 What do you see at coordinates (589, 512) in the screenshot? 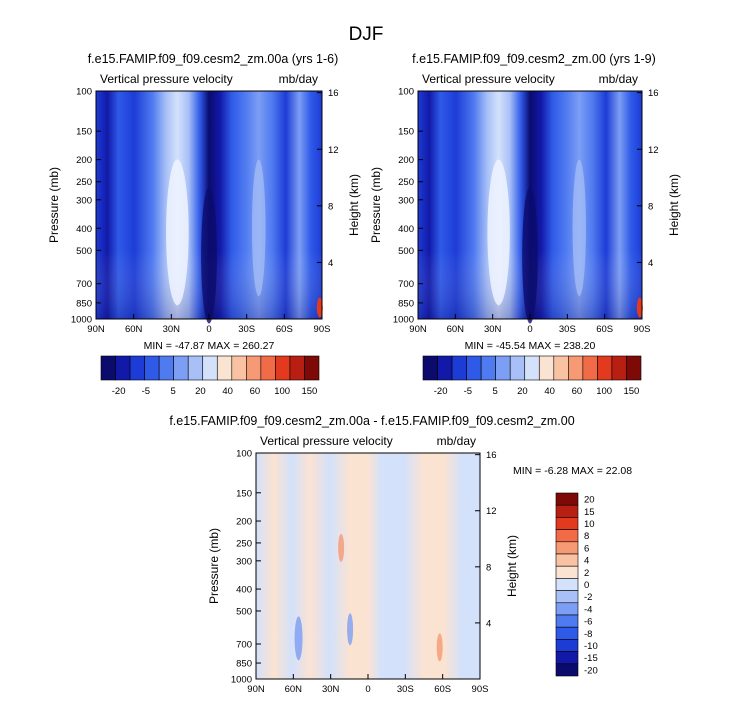
I see `colorbar-label: 15` at bounding box center [589, 512].